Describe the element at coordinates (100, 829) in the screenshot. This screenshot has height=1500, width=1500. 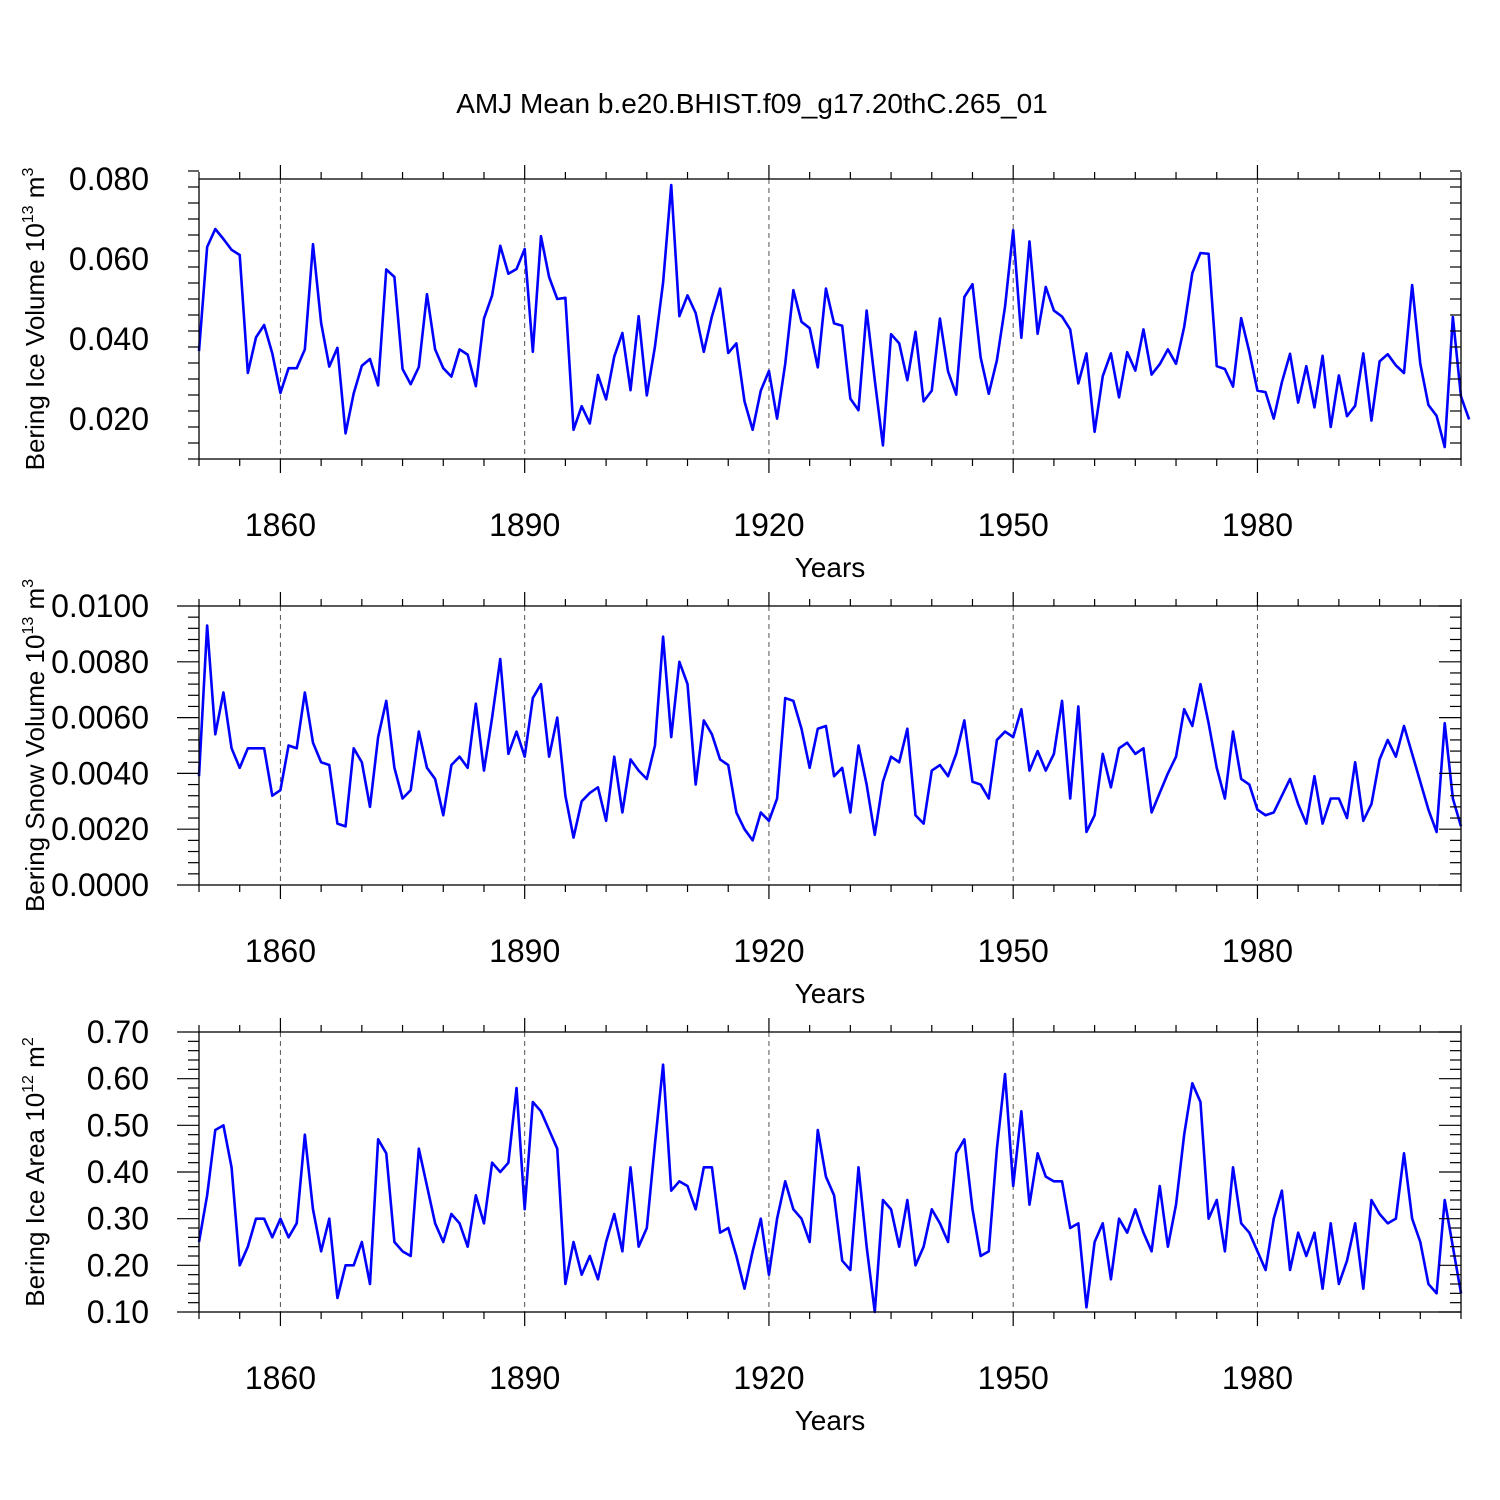
I see `y-tick-label: 0.0020` at that location.